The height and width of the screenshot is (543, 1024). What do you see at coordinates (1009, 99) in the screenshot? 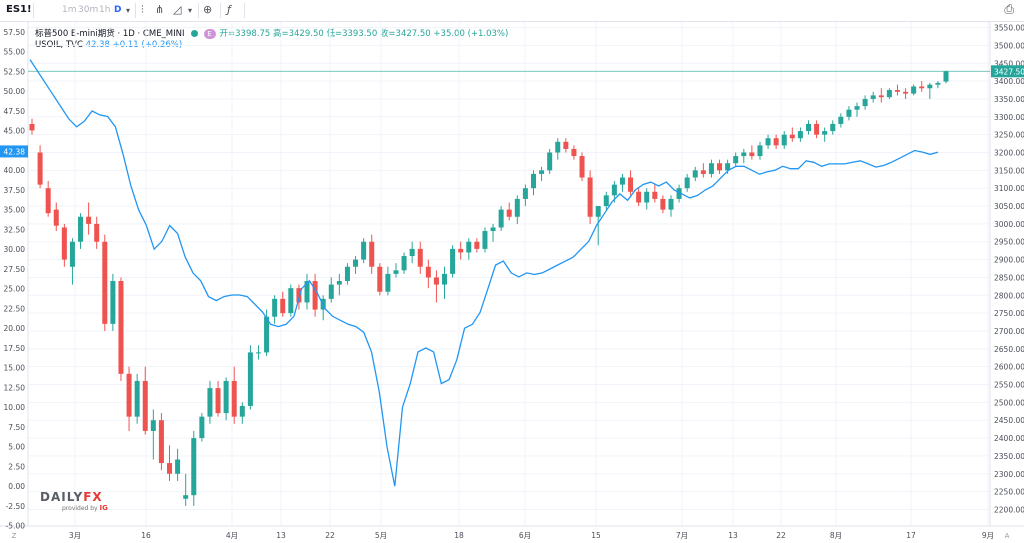
I see `right-axis-tick-label: 3350.00` at bounding box center [1009, 99].